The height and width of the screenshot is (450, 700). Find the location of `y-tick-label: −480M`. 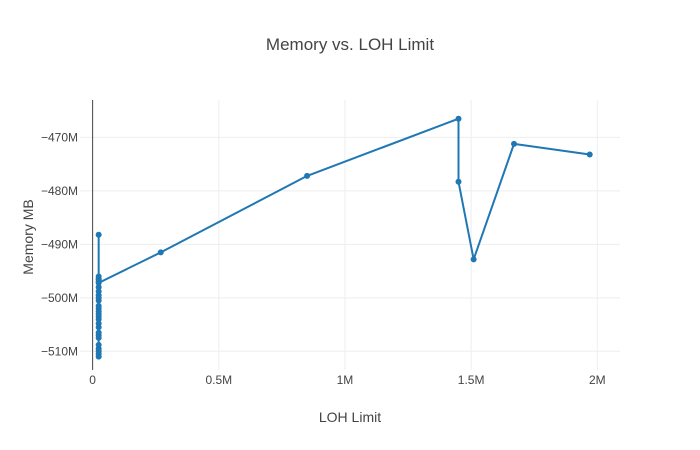

y-tick-label: −480M is located at coordinates (59, 191).